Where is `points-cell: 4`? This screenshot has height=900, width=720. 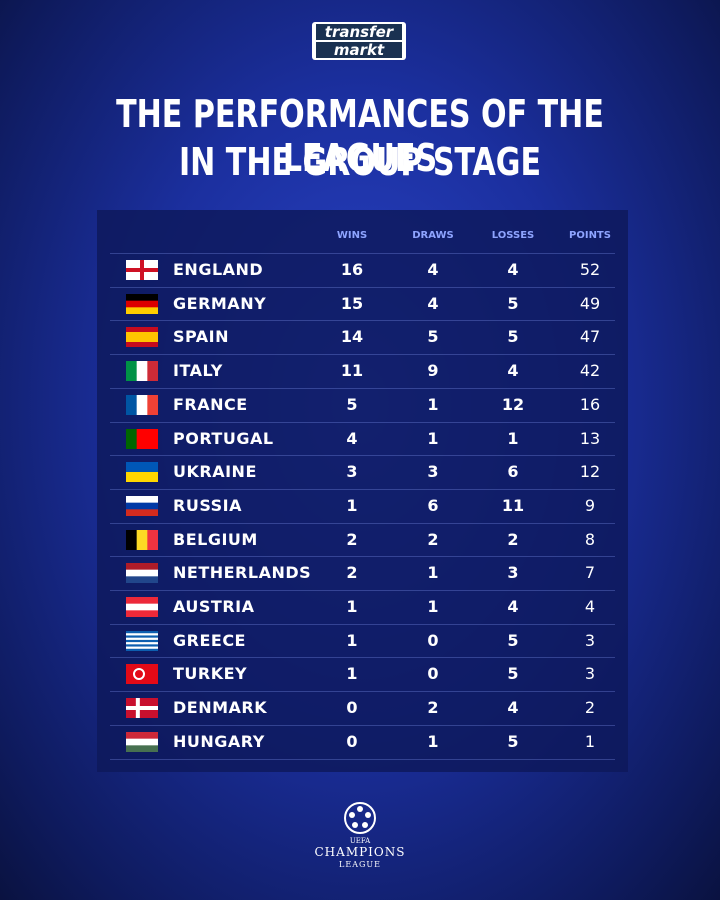
points-cell: 4 is located at coordinates (590, 606).